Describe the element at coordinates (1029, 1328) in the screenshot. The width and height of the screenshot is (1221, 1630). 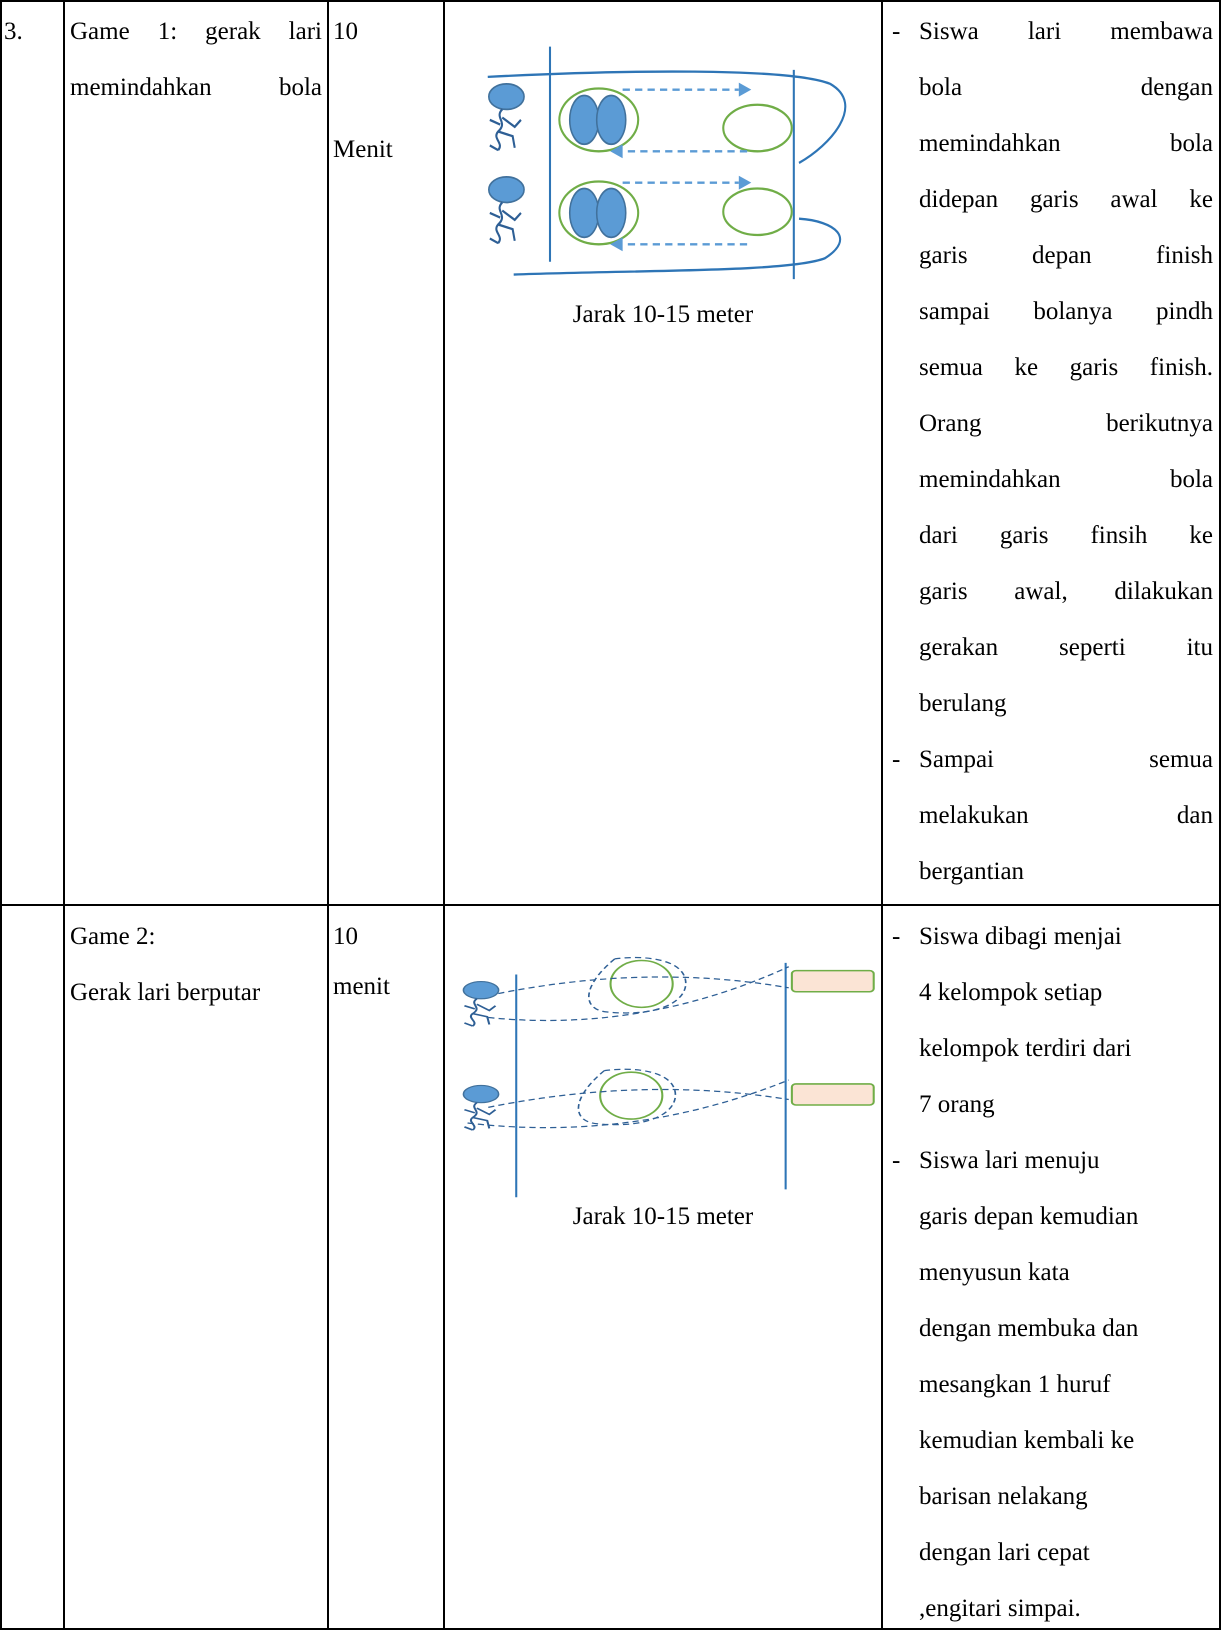
I see `step-text: dengan membuka dan` at that location.